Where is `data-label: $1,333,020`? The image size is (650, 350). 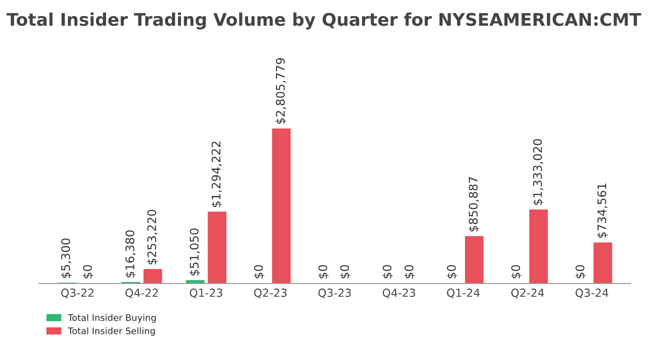
data-label: $1,333,020 is located at coordinates (538, 172).